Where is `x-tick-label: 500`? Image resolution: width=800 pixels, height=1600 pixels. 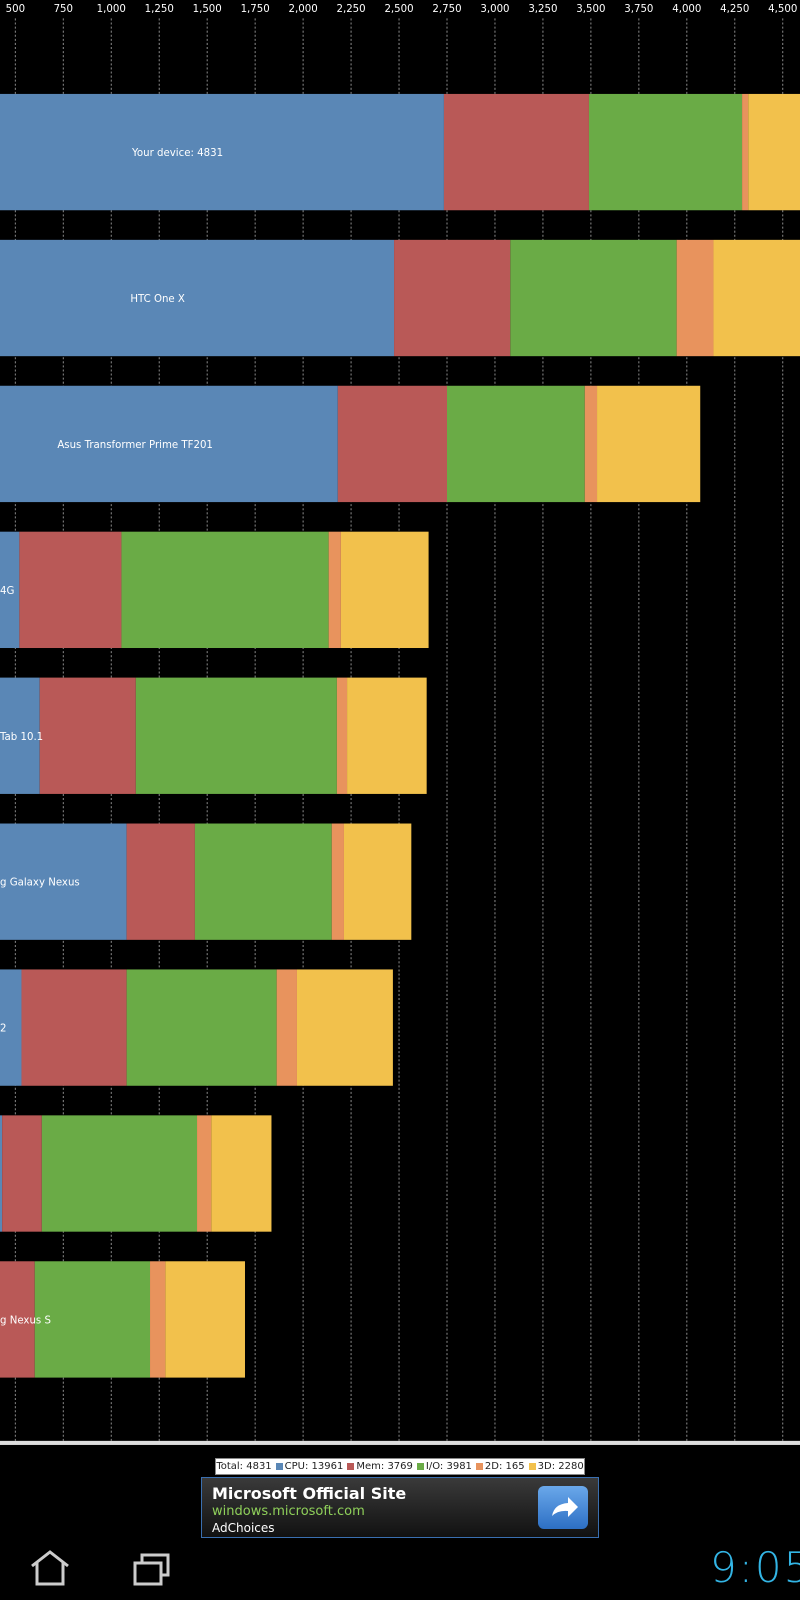 x-tick-label: 500 is located at coordinates (15, 9).